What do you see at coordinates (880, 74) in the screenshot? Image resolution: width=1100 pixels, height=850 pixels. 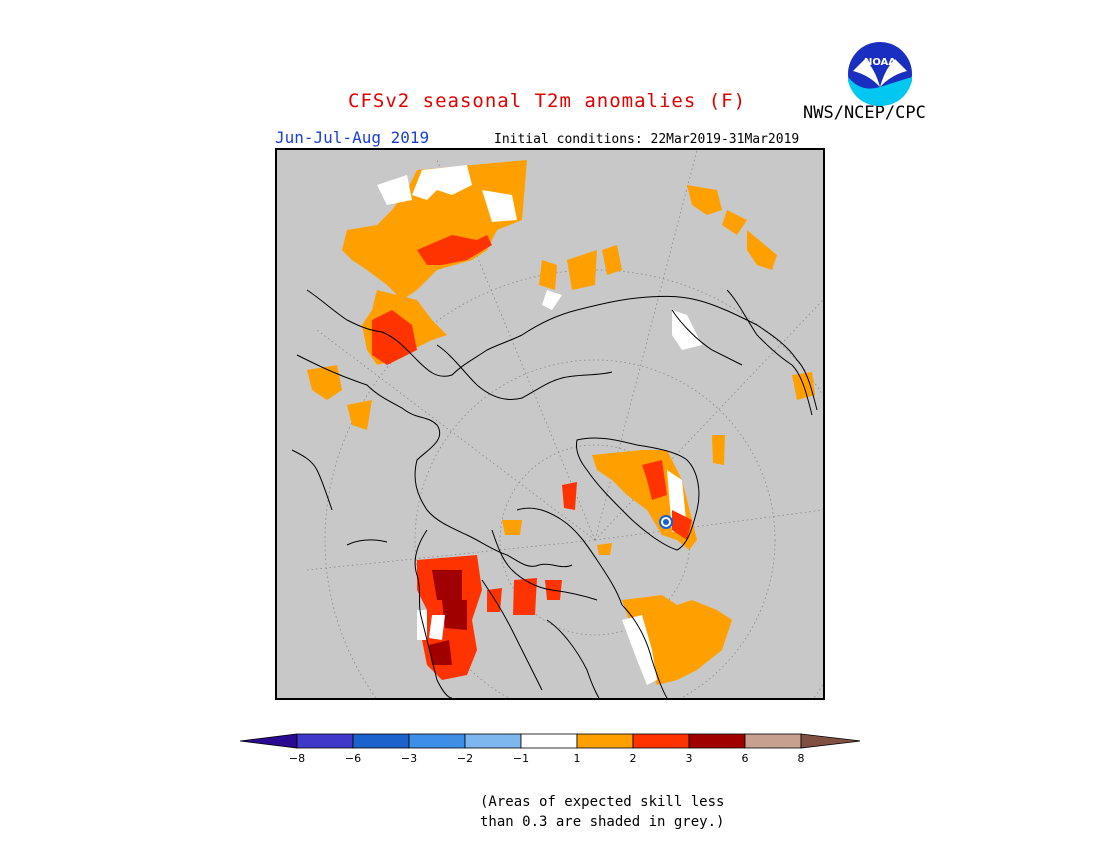 I see `noaa-logo-icon: NOAA` at bounding box center [880, 74].